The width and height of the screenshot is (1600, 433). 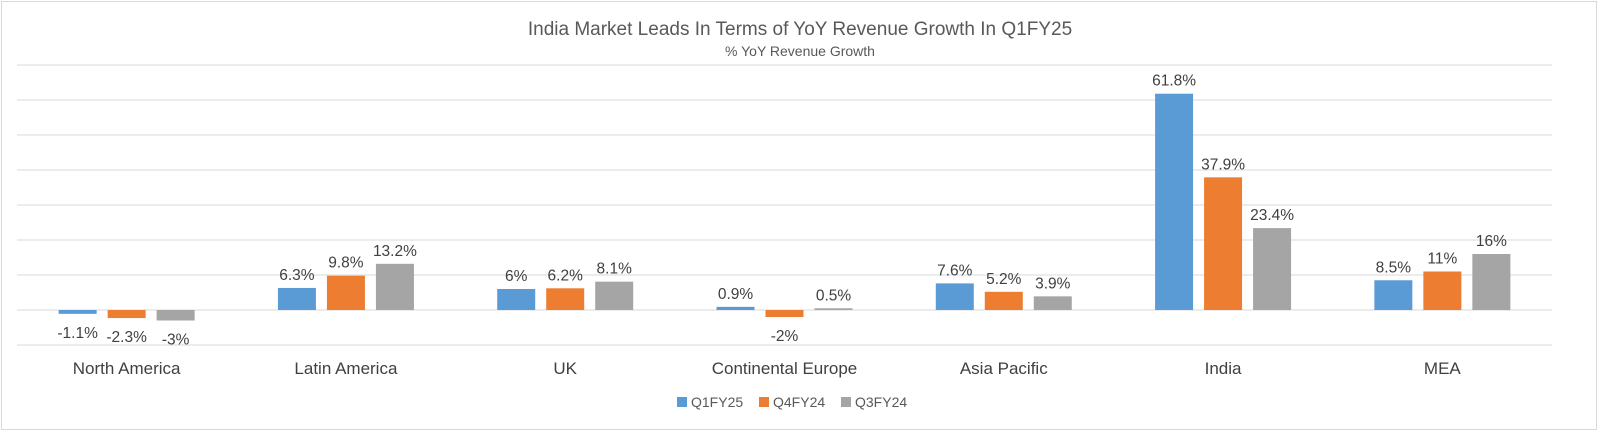 I want to click on legend-item-q3fy24: Q3FY24, so click(x=874, y=402).